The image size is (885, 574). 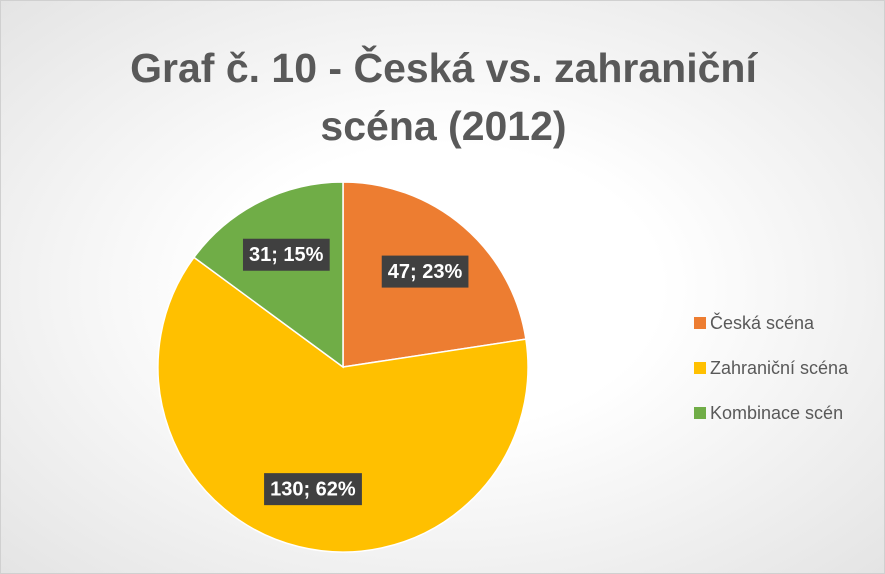 I want to click on legend-label: Česká scéna, so click(x=762, y=322).